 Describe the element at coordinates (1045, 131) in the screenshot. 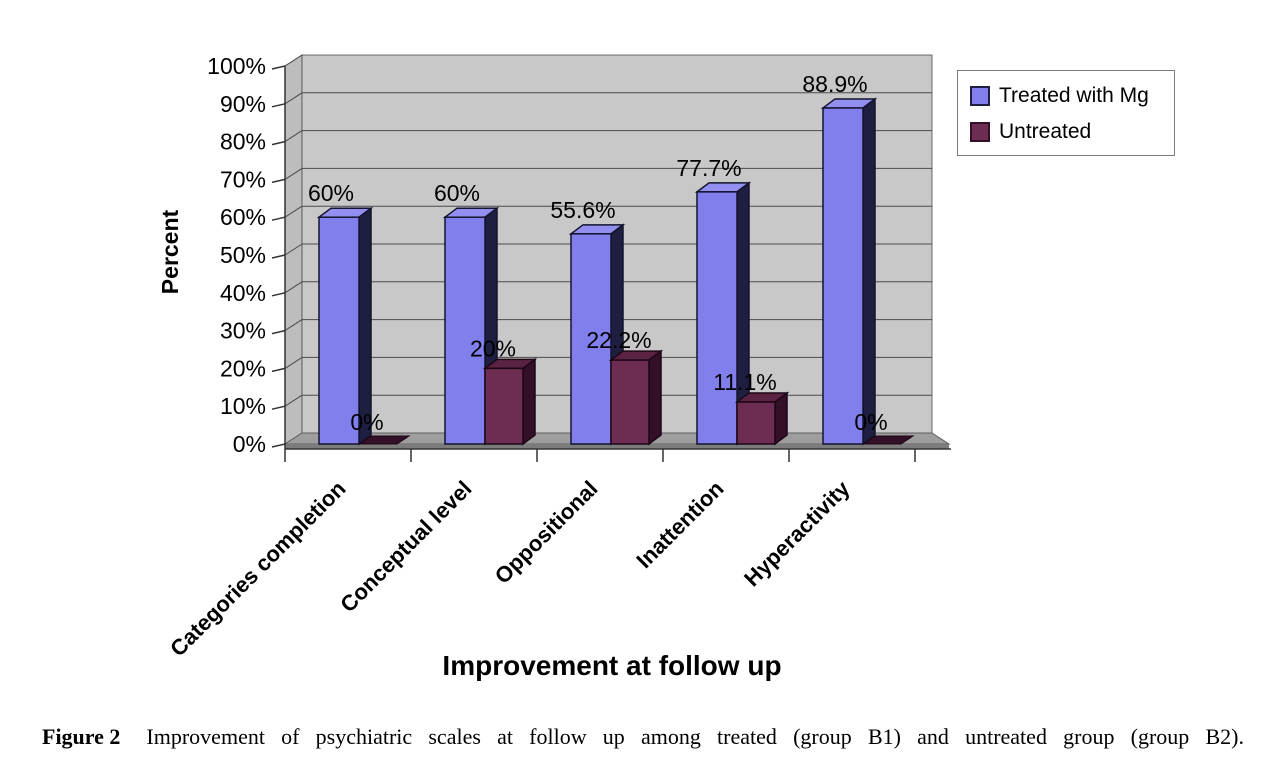

I see `legend-label-untreated: Untreated` at that location.